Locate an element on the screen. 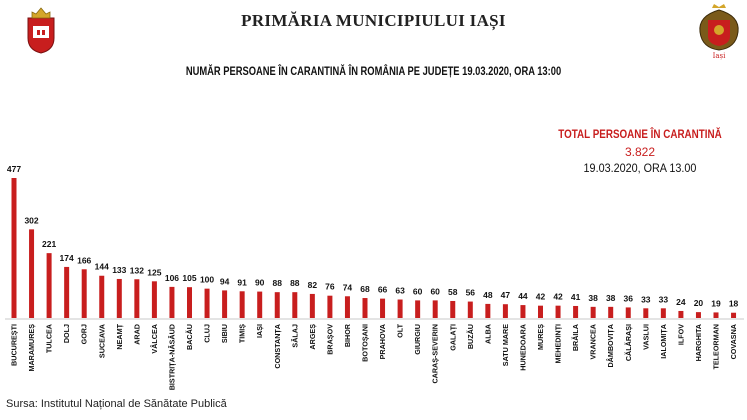 Image resolution: width=747 pixels, height=420 pixels. category-label: GALAȚI is located at coordinates (452, 337).